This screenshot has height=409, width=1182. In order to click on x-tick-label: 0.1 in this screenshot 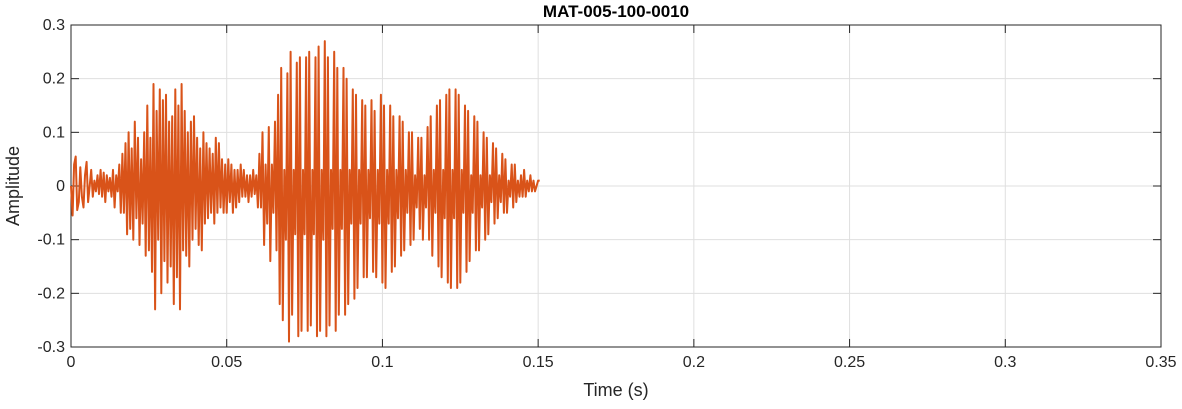, I will do `click(382, 362)`.